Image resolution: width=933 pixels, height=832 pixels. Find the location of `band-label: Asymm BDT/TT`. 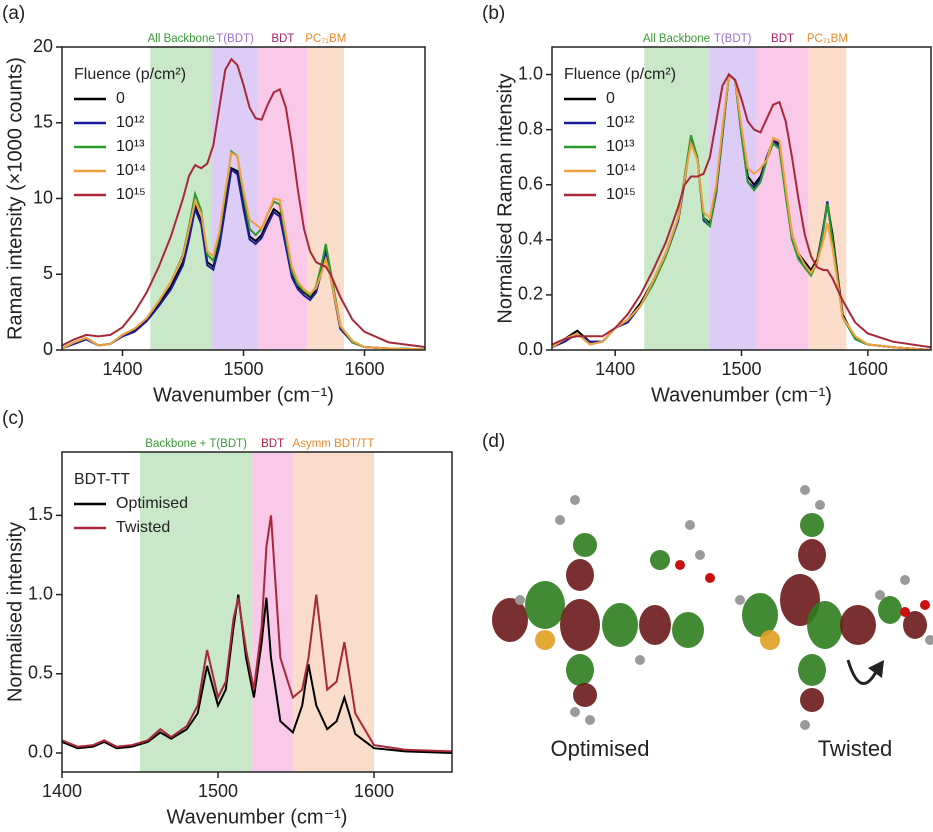

band-label: Asymm BDT/TT is located at coordinates (334, 444).